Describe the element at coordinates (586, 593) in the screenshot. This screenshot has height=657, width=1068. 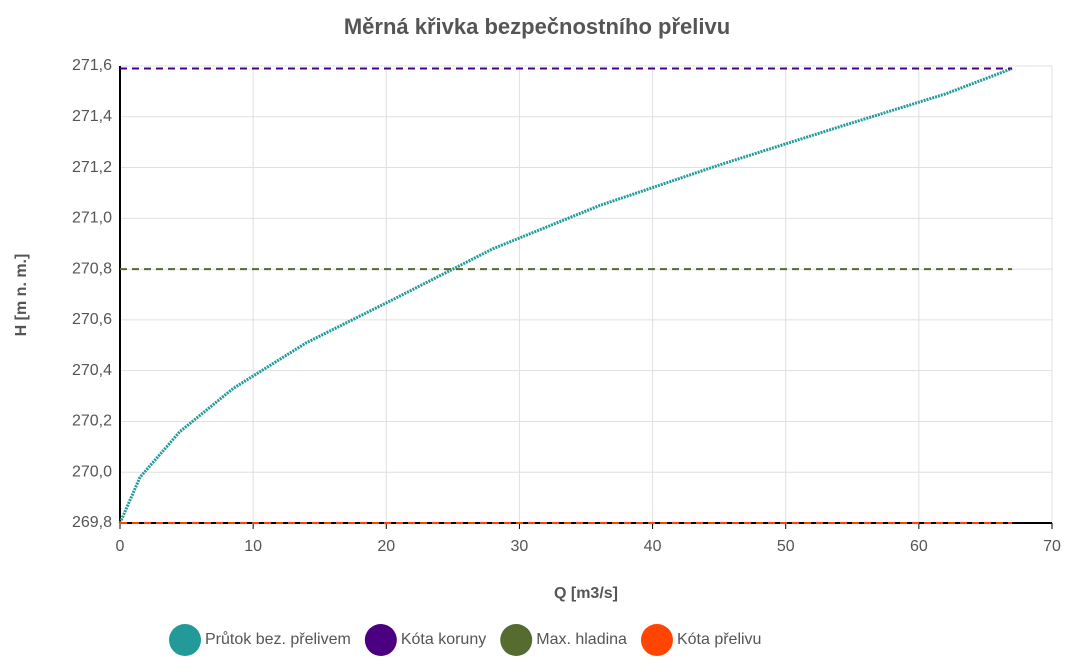
I see `x-axis-label: Q [m3/s]` at that location.